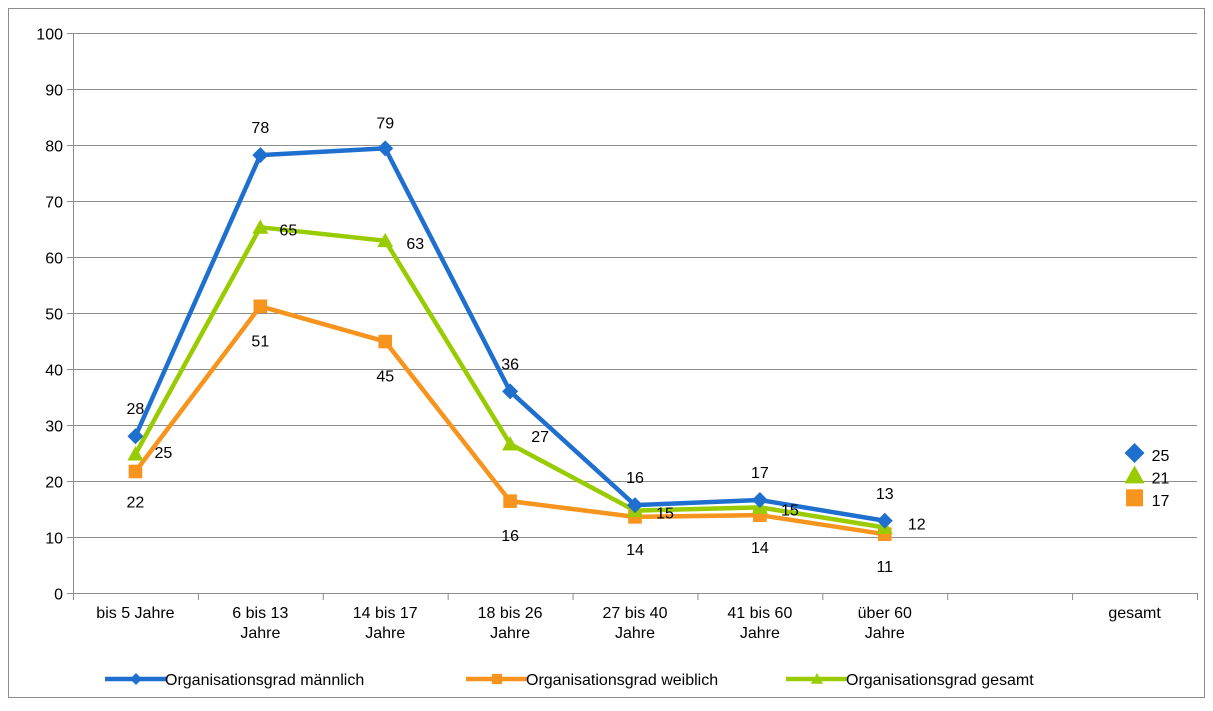  Describe the element at coordinates (54, 147) in the screenshot. I see `y-tick-label: 80` at that location.